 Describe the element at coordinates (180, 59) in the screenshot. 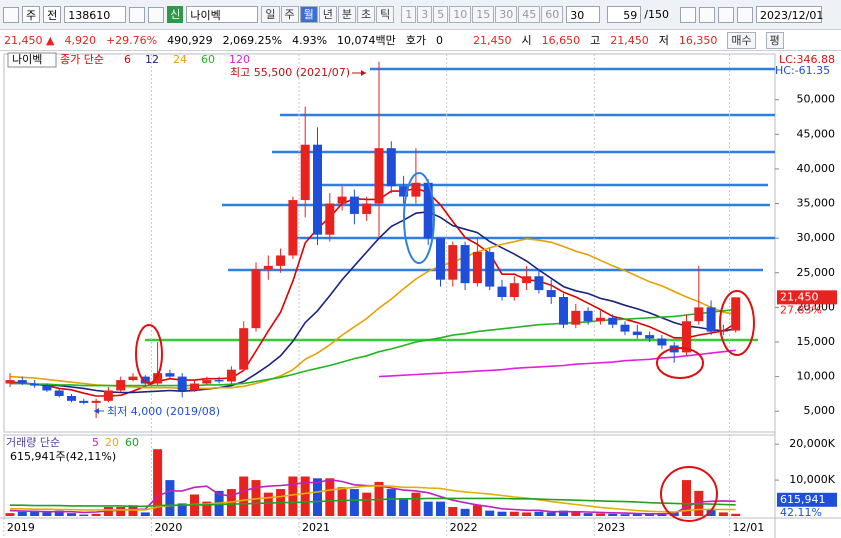

I see `legend-entry: 24` at that location.